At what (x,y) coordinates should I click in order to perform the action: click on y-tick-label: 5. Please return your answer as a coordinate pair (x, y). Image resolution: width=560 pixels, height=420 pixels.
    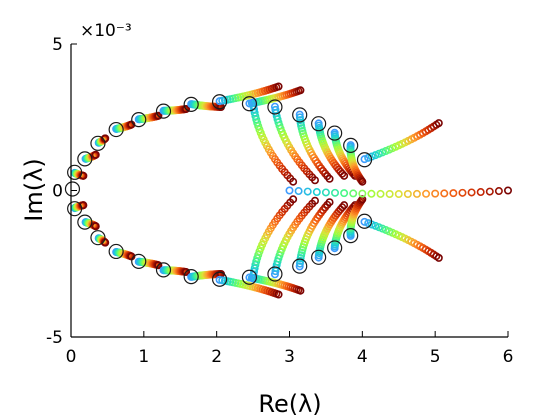
    Looking at the image, I should click on (57, 45).